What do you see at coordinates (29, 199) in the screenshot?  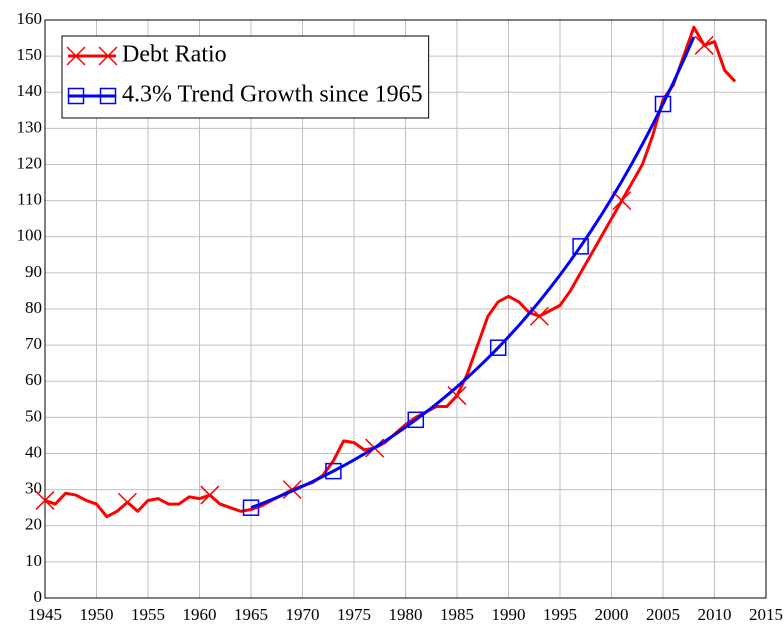 I see `y-tick-label: 110` at bounding box center [29, 199].